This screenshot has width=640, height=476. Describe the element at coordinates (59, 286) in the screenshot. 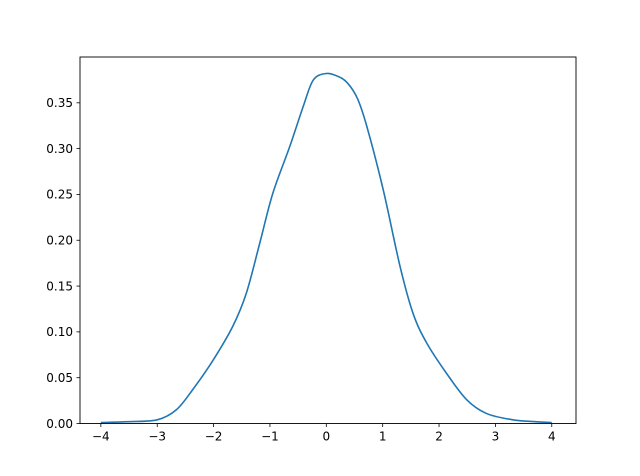

I see `y-tick-label: 0.15` at that location.